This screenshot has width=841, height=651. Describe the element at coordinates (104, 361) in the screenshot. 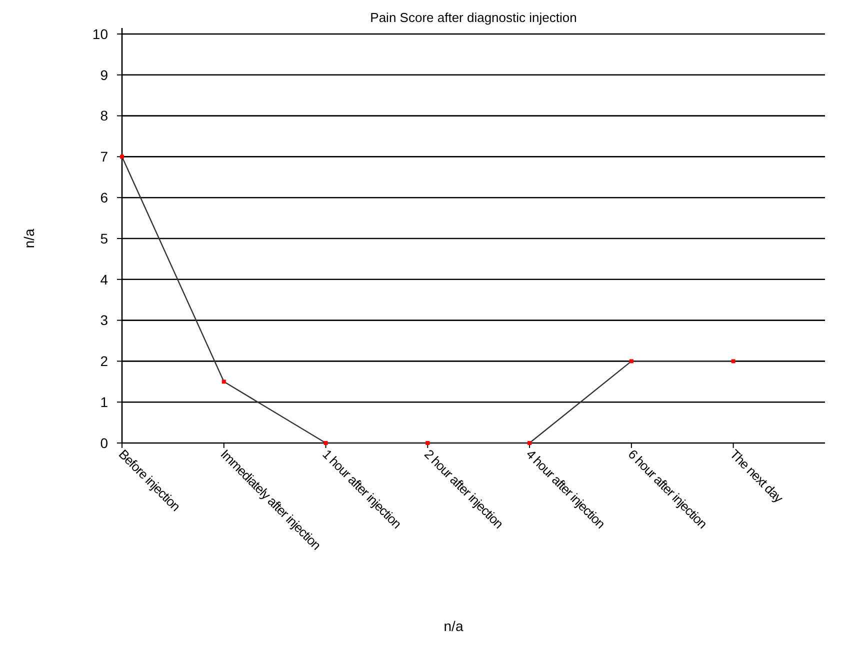

I see `y-tick-label: 2` at that location.